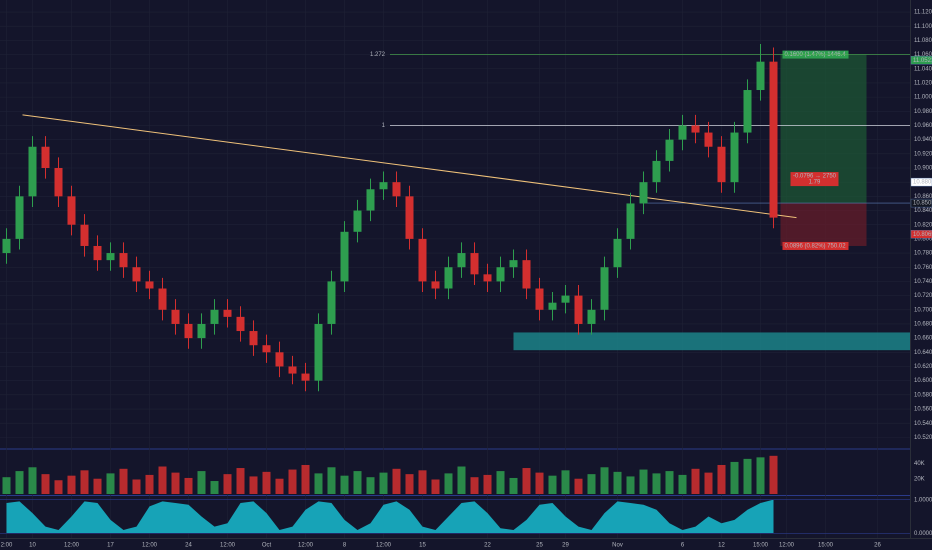 The width and height of the screenshot is (932, 550). What do you see at coordinates (923, 282) in the screenshot?
I see `y-tick-label: 10.7400` at bounding box center [923, 282].